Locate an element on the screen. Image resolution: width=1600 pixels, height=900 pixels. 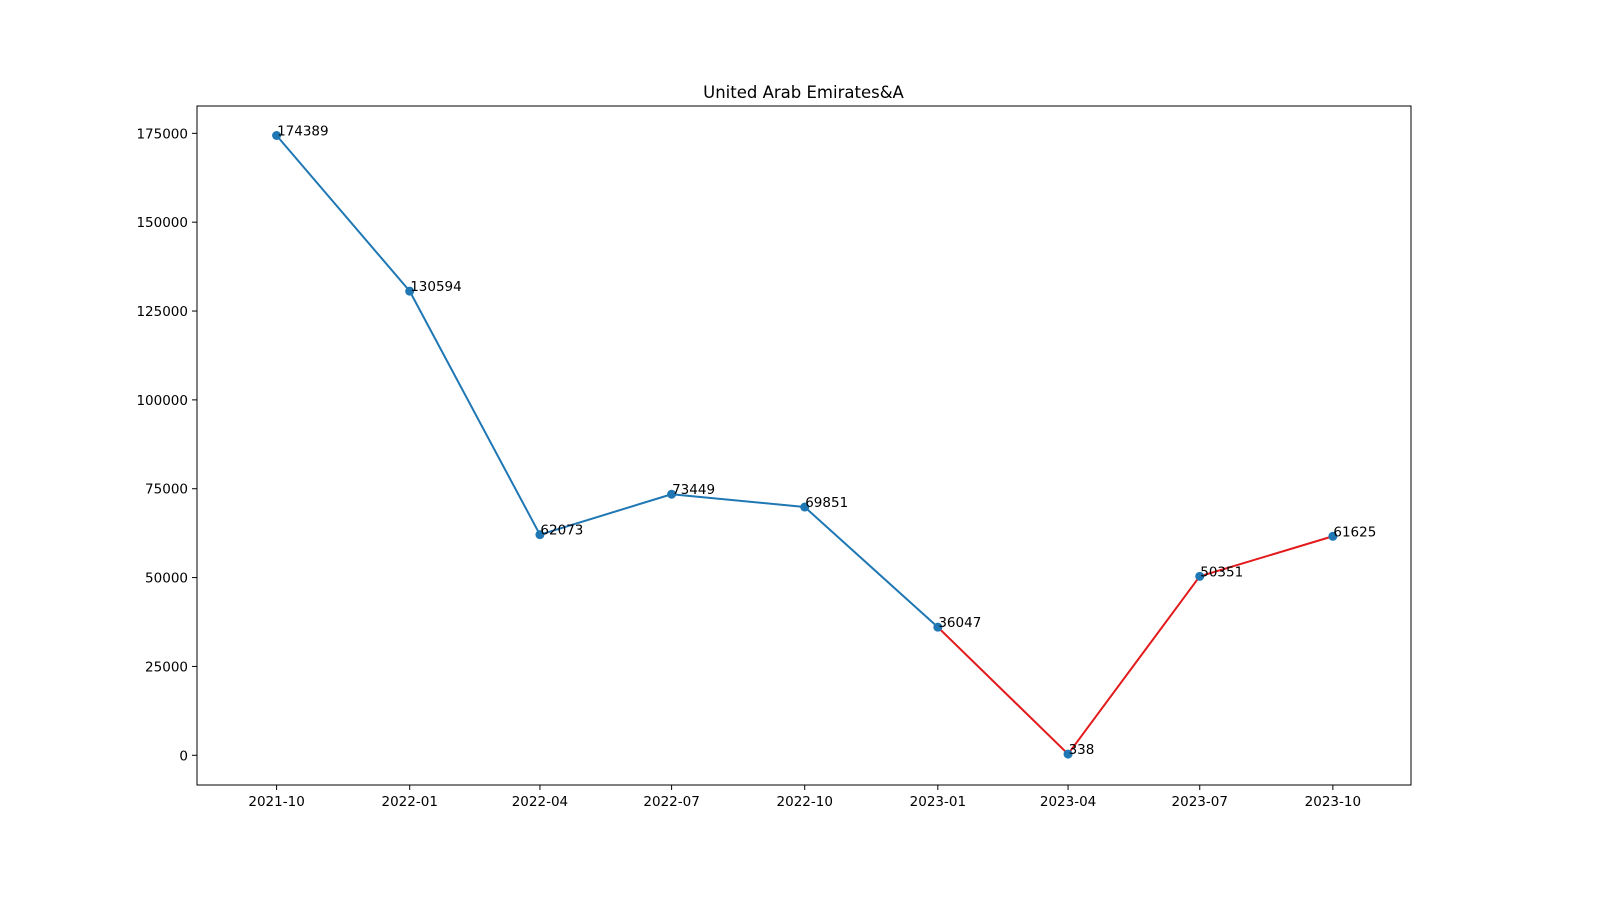
data-label: 62073 is located at coordinates (561, 531).